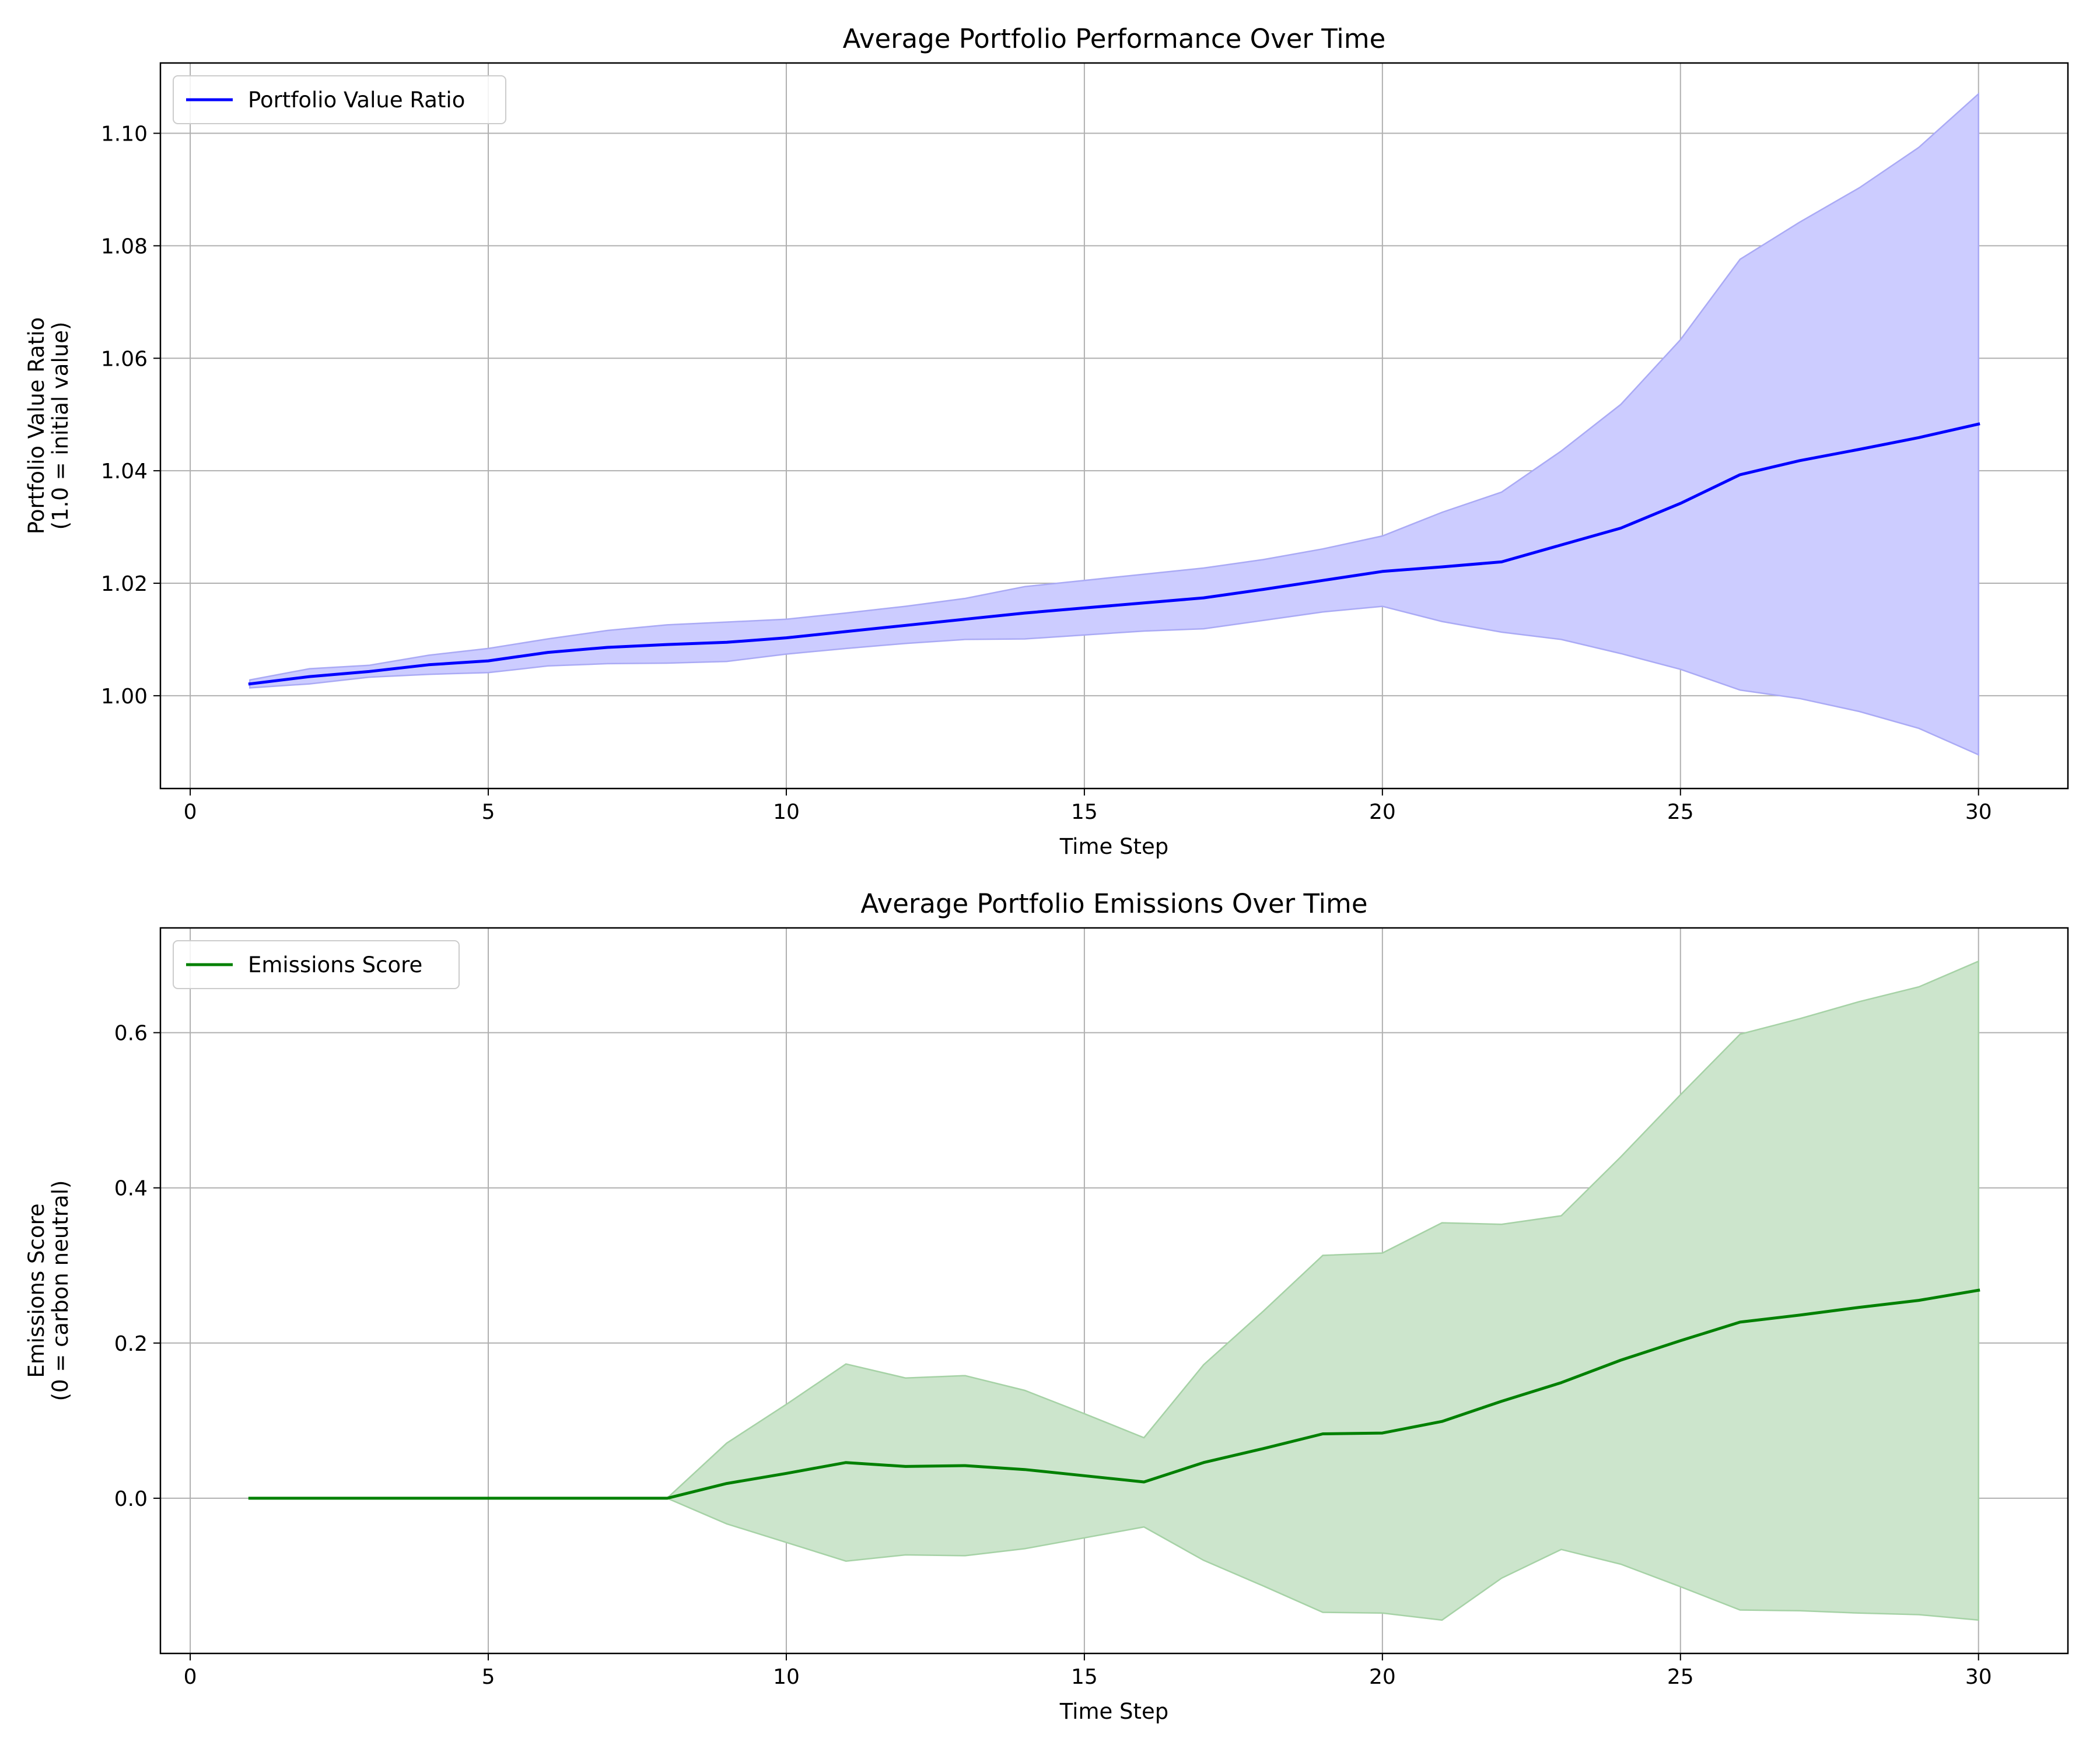 This screenshot has width=2100, height=1752. Describe the element at coordinates (1113, 903) in the screenshot. I see `chart-title: Average Portfolio Emissions Over Time` at that location.